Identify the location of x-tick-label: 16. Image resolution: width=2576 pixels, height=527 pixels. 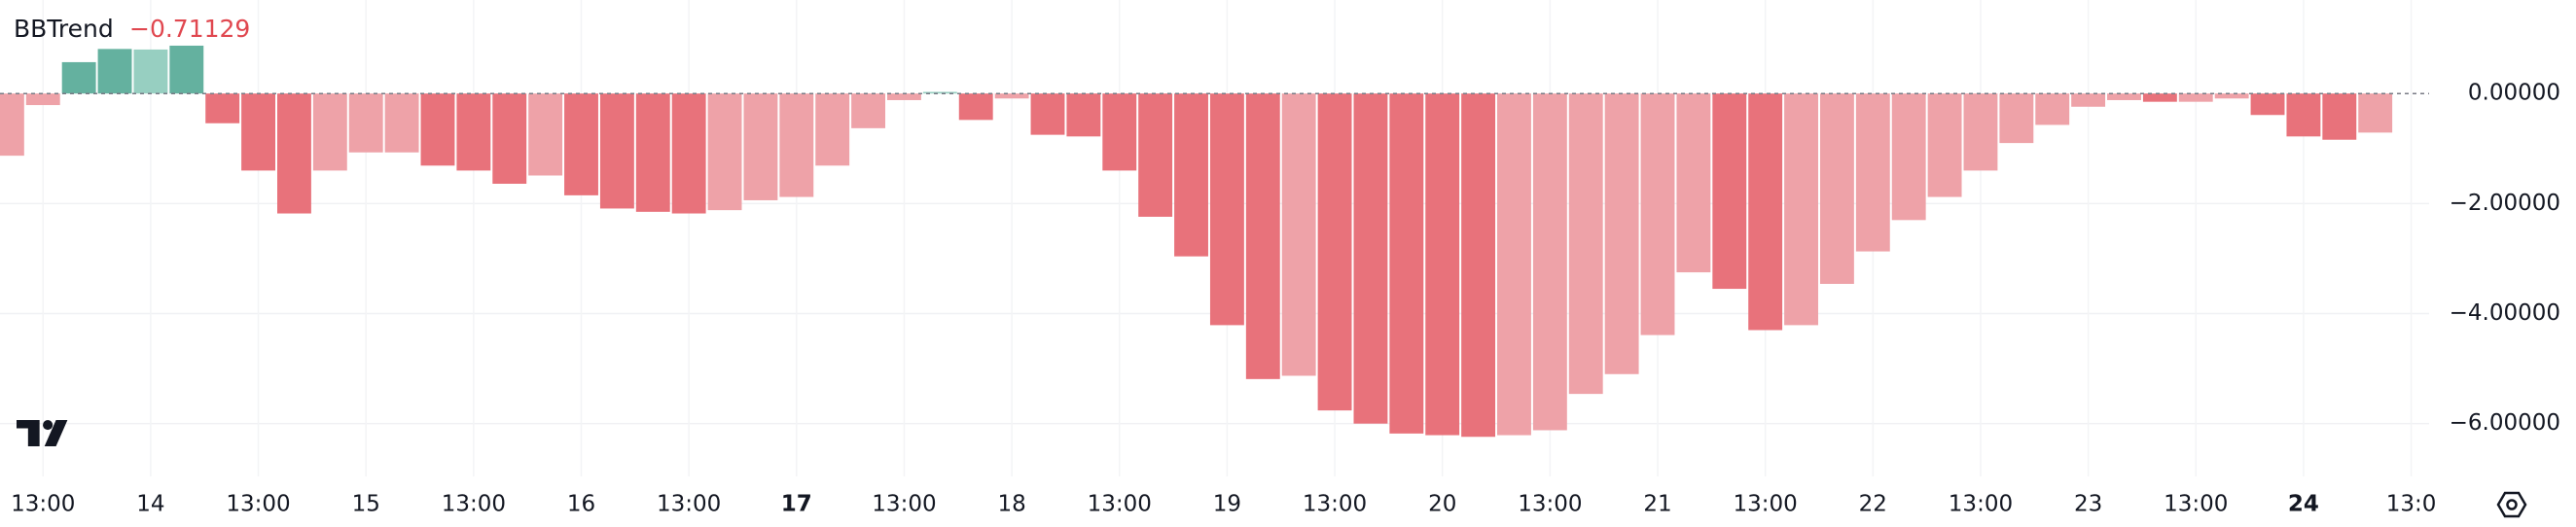
(581, 505).